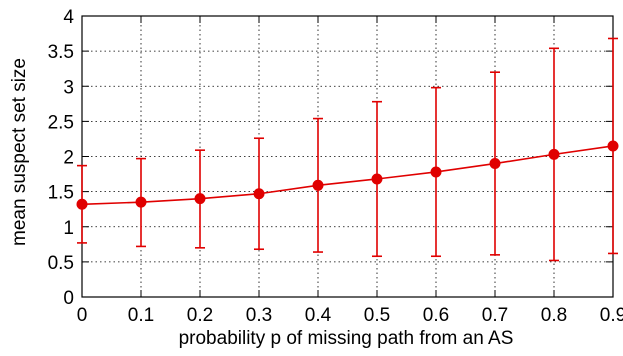  Describe the element at coordinates (61, 122) in the screenshot. I see `y-tick-label: 2.5` at that location.